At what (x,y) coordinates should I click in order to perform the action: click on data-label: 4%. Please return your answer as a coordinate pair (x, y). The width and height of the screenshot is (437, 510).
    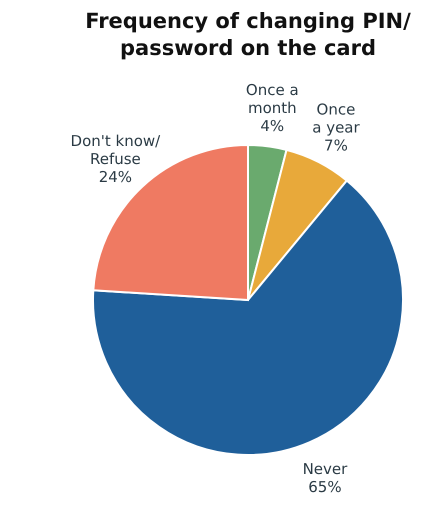
    Looking at the image, I should click on (272, 125).